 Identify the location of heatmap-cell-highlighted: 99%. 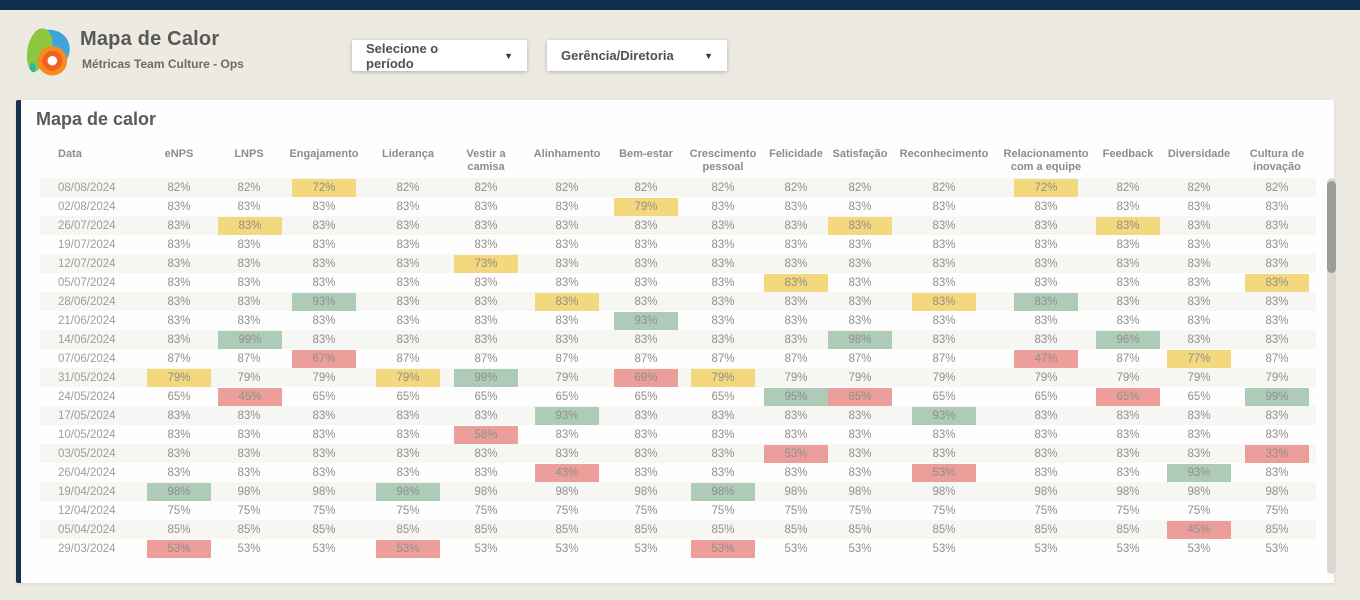
(486, 377).